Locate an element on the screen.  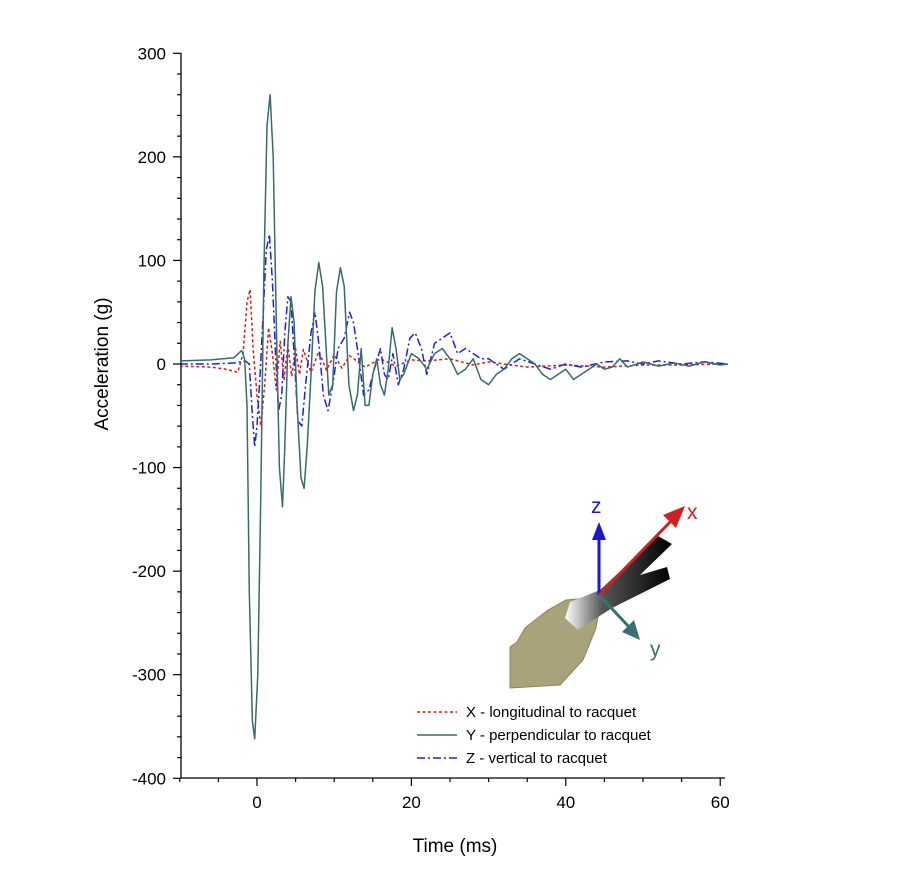
y-tick-label: -400 is located at coordinates (149, 778).